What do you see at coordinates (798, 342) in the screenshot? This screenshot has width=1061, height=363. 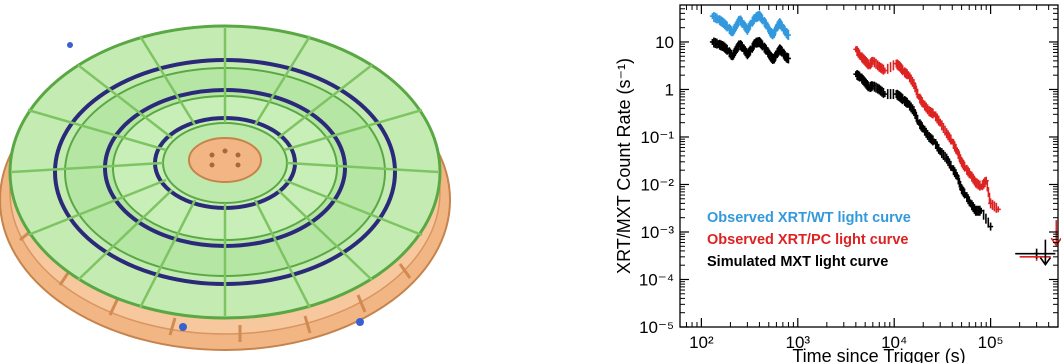 I see `x-tick-label: 10³` at bounding box center [798, 342].